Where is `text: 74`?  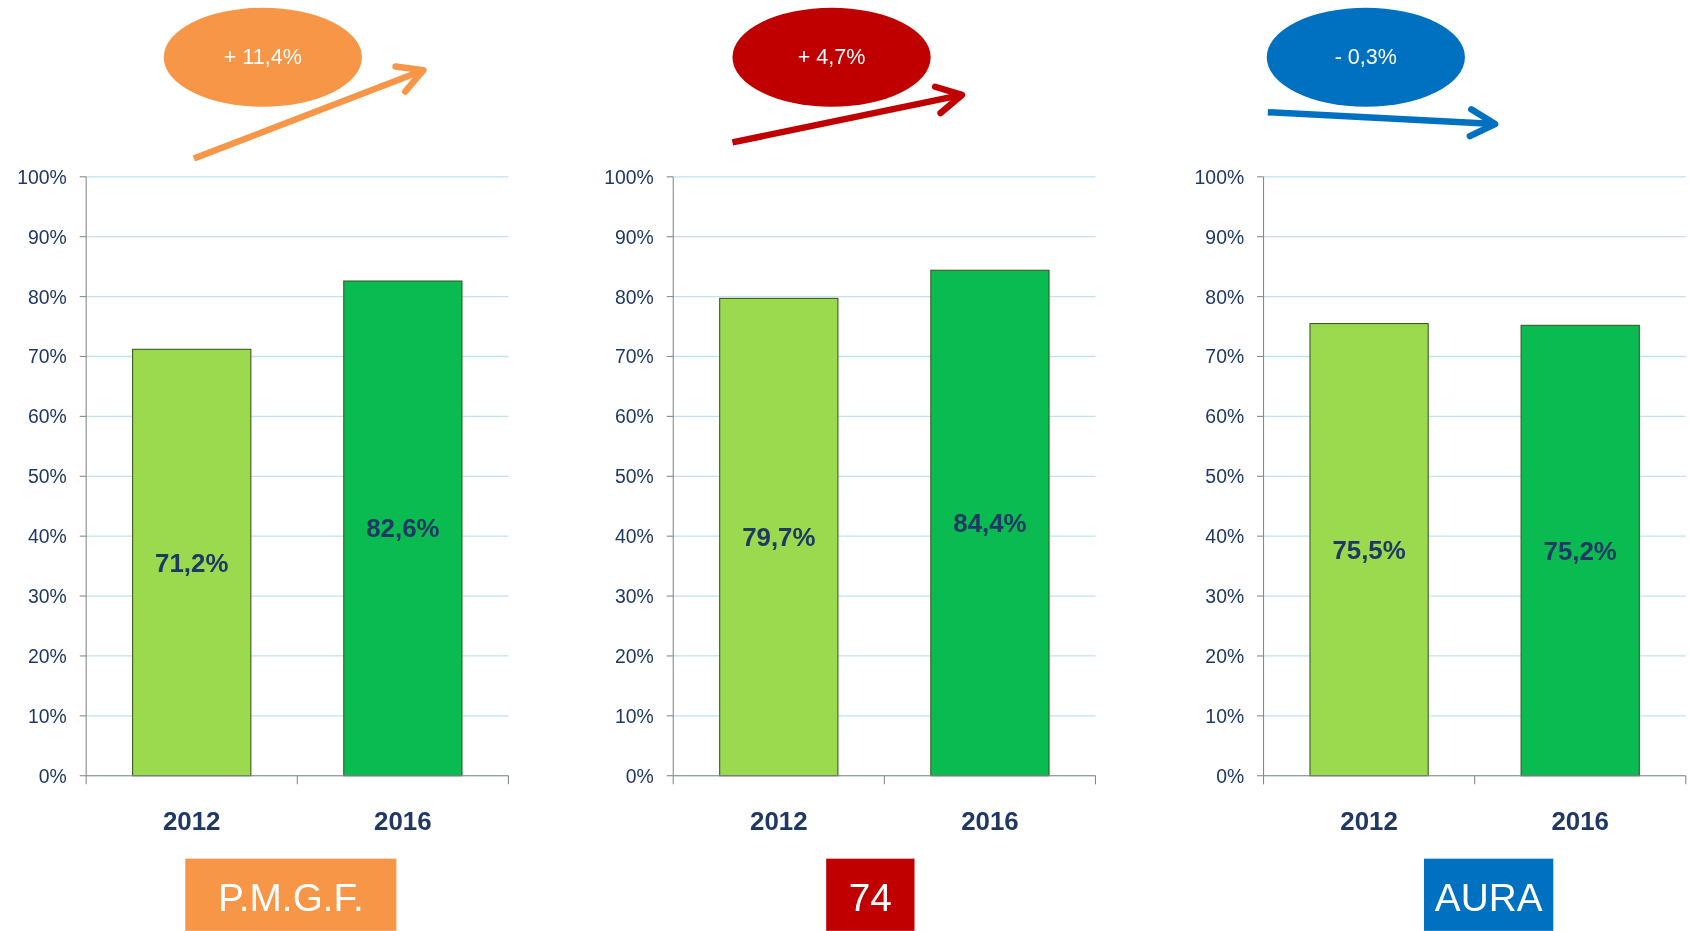 text: 74 is located at coordinates (870, 897).